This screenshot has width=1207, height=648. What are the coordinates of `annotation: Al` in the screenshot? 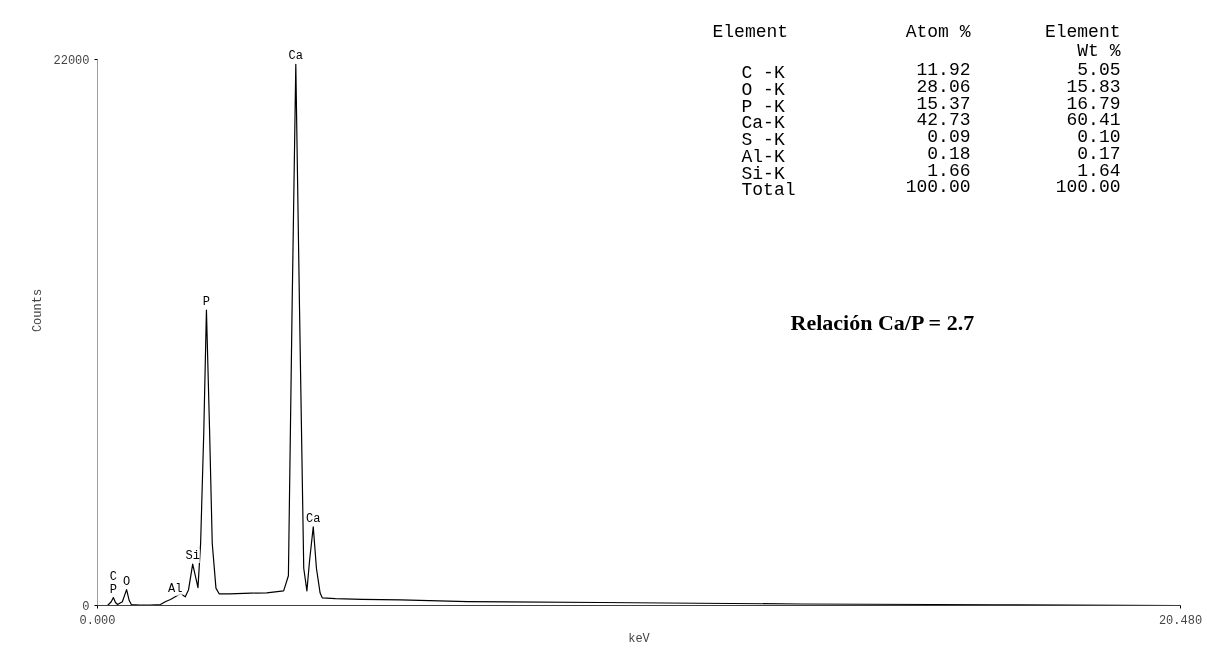 It's located at (175, 588).